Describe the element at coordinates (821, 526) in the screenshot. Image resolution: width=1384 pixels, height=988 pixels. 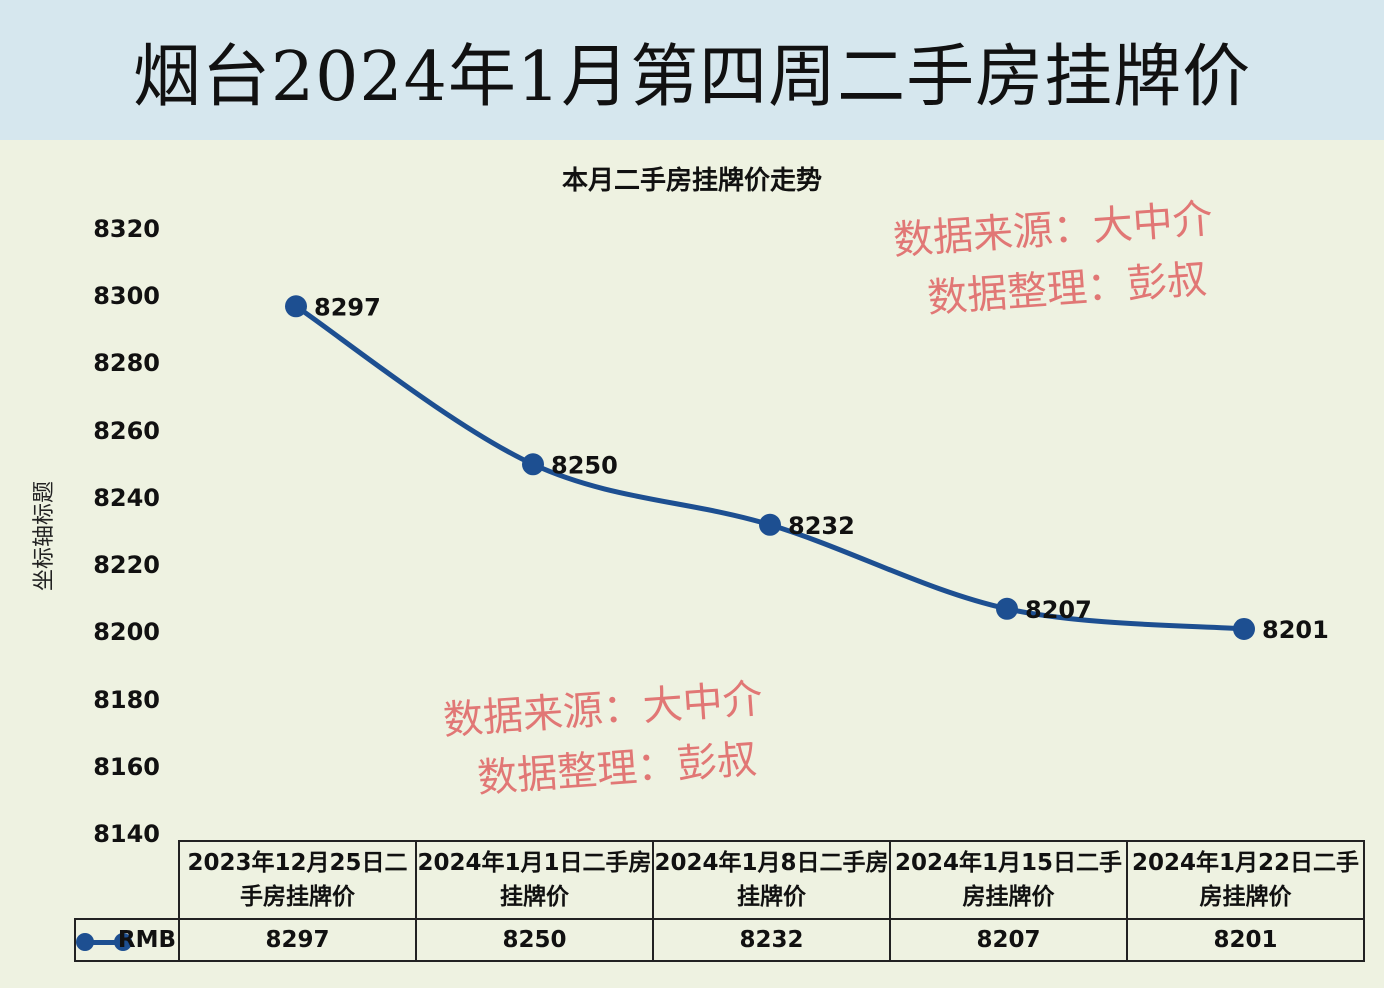
I see `data-label: 8232` at that location.